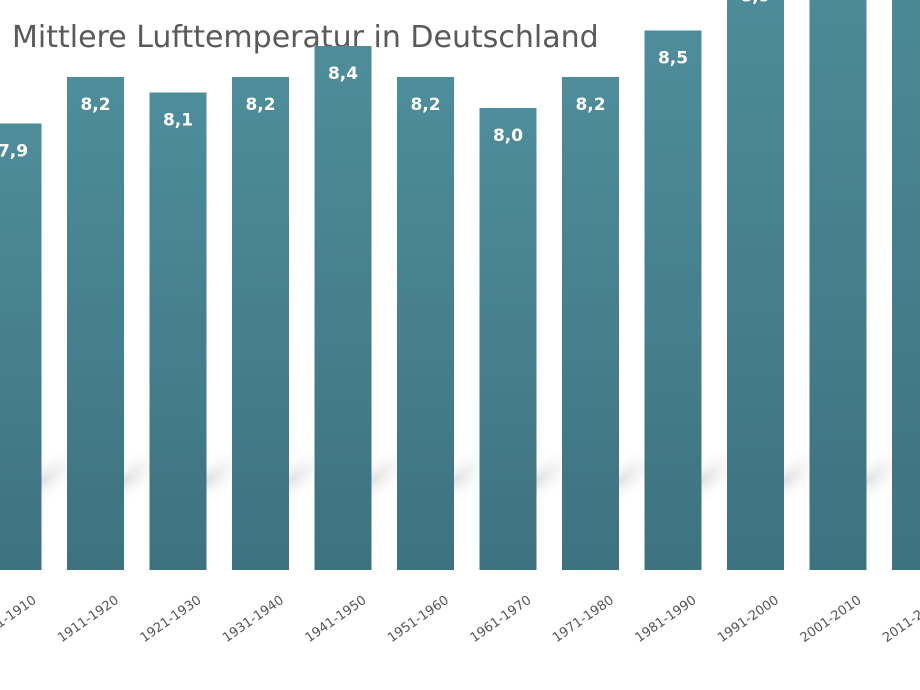 This screenshot has height=690, width=920. Describe the element at coordinates (673, 59) in the screenshot. I see `data-label: 8,5` at that location.